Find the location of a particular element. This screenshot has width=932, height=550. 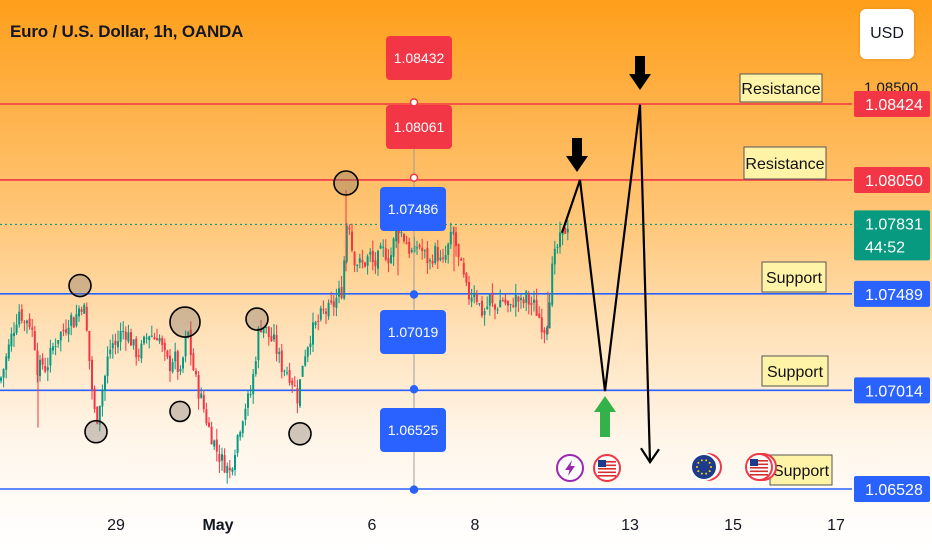

bar-countdown-label: 44:52 is located at coordinates (885, 247).